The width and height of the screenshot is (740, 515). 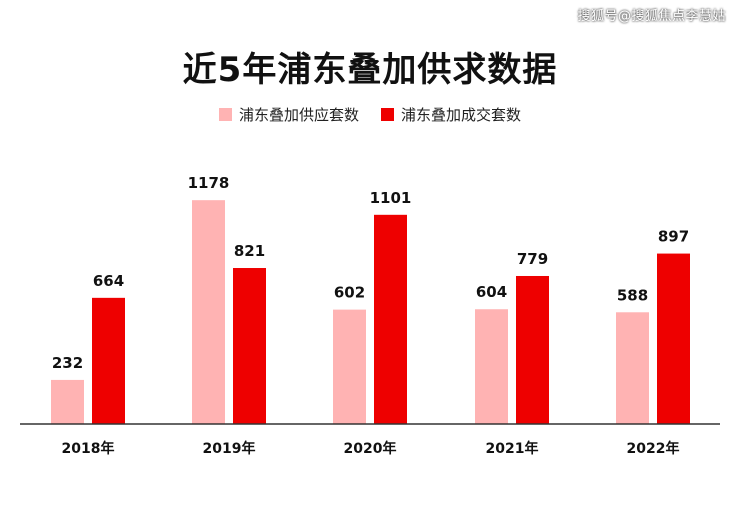 I want to click on x-tick-label-3: 2020年, so click(x=370, y=448).